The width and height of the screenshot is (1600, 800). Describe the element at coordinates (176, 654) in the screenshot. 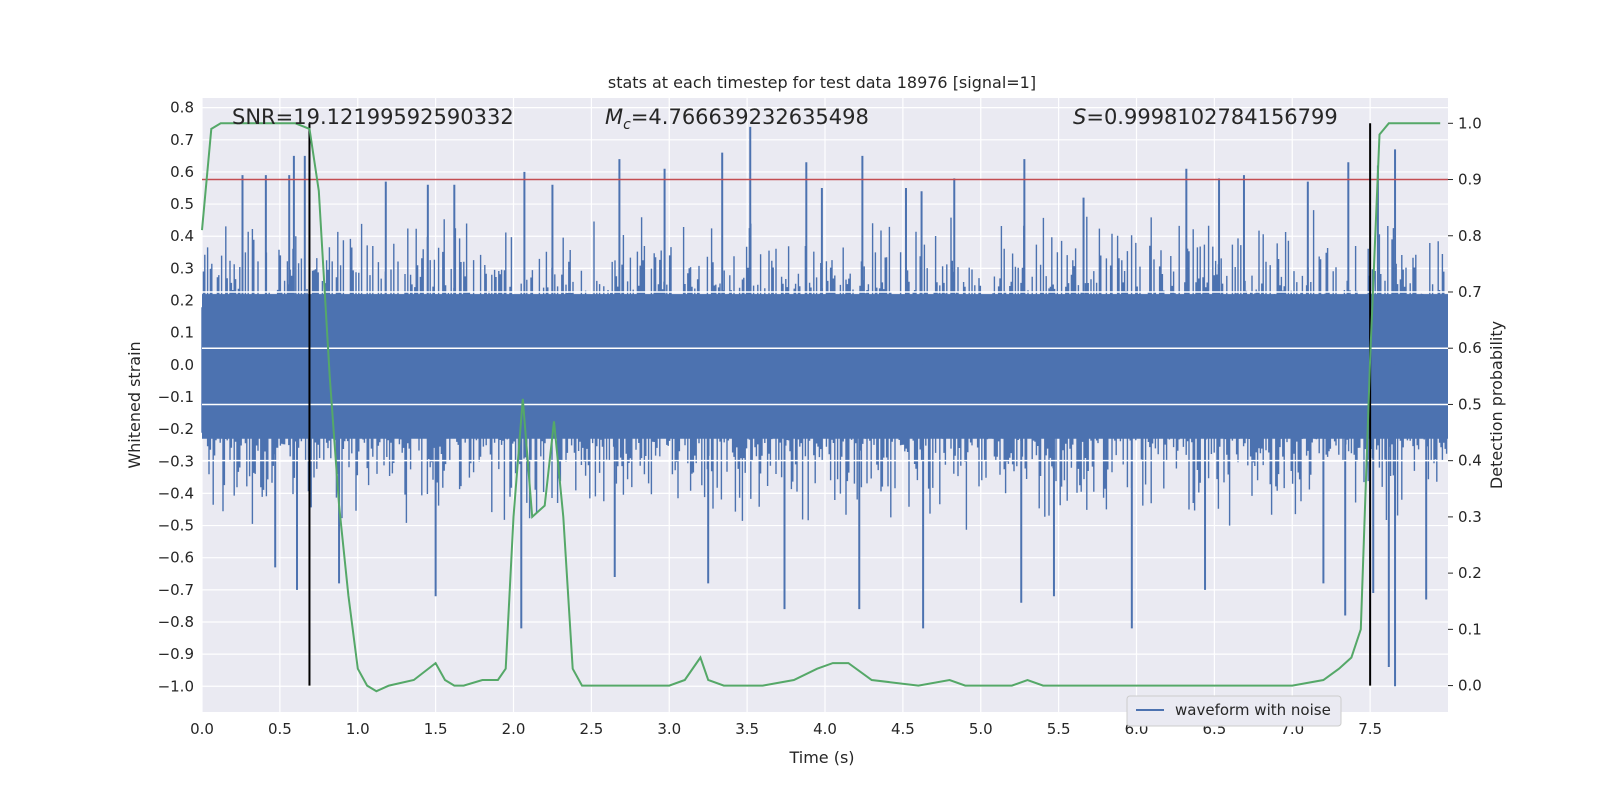

I see `y-tick-label: −0.9` at that location.